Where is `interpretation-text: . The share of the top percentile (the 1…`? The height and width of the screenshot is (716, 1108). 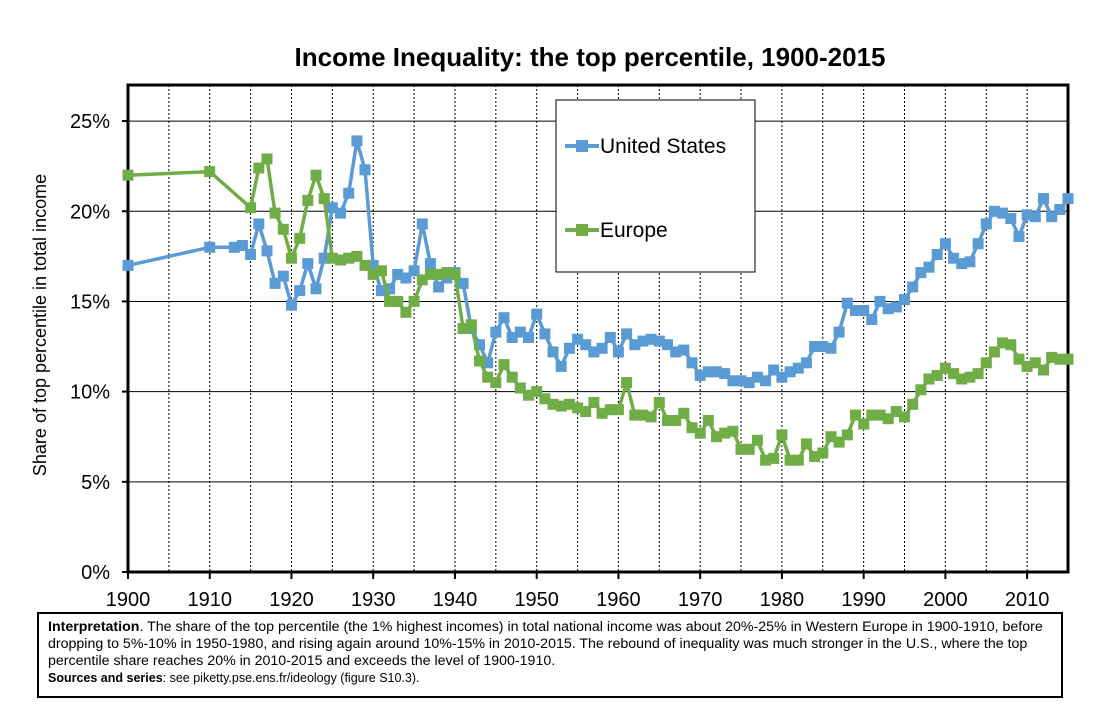 interpretation-text: . The share of the top percentile (the 1… is located at coordinates (545, 644).